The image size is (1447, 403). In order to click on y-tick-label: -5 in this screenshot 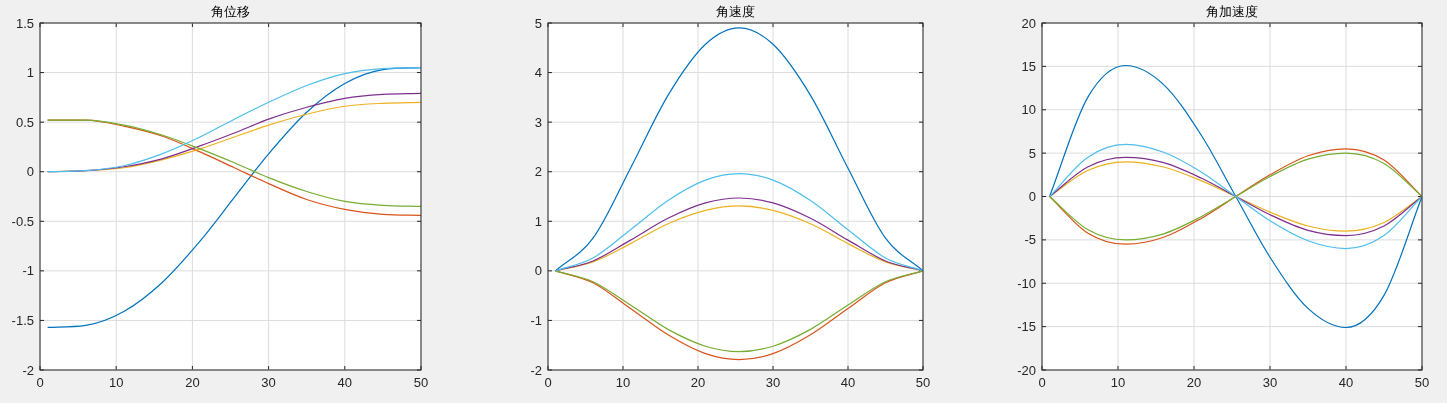, I will do `click(1030, 240)`.